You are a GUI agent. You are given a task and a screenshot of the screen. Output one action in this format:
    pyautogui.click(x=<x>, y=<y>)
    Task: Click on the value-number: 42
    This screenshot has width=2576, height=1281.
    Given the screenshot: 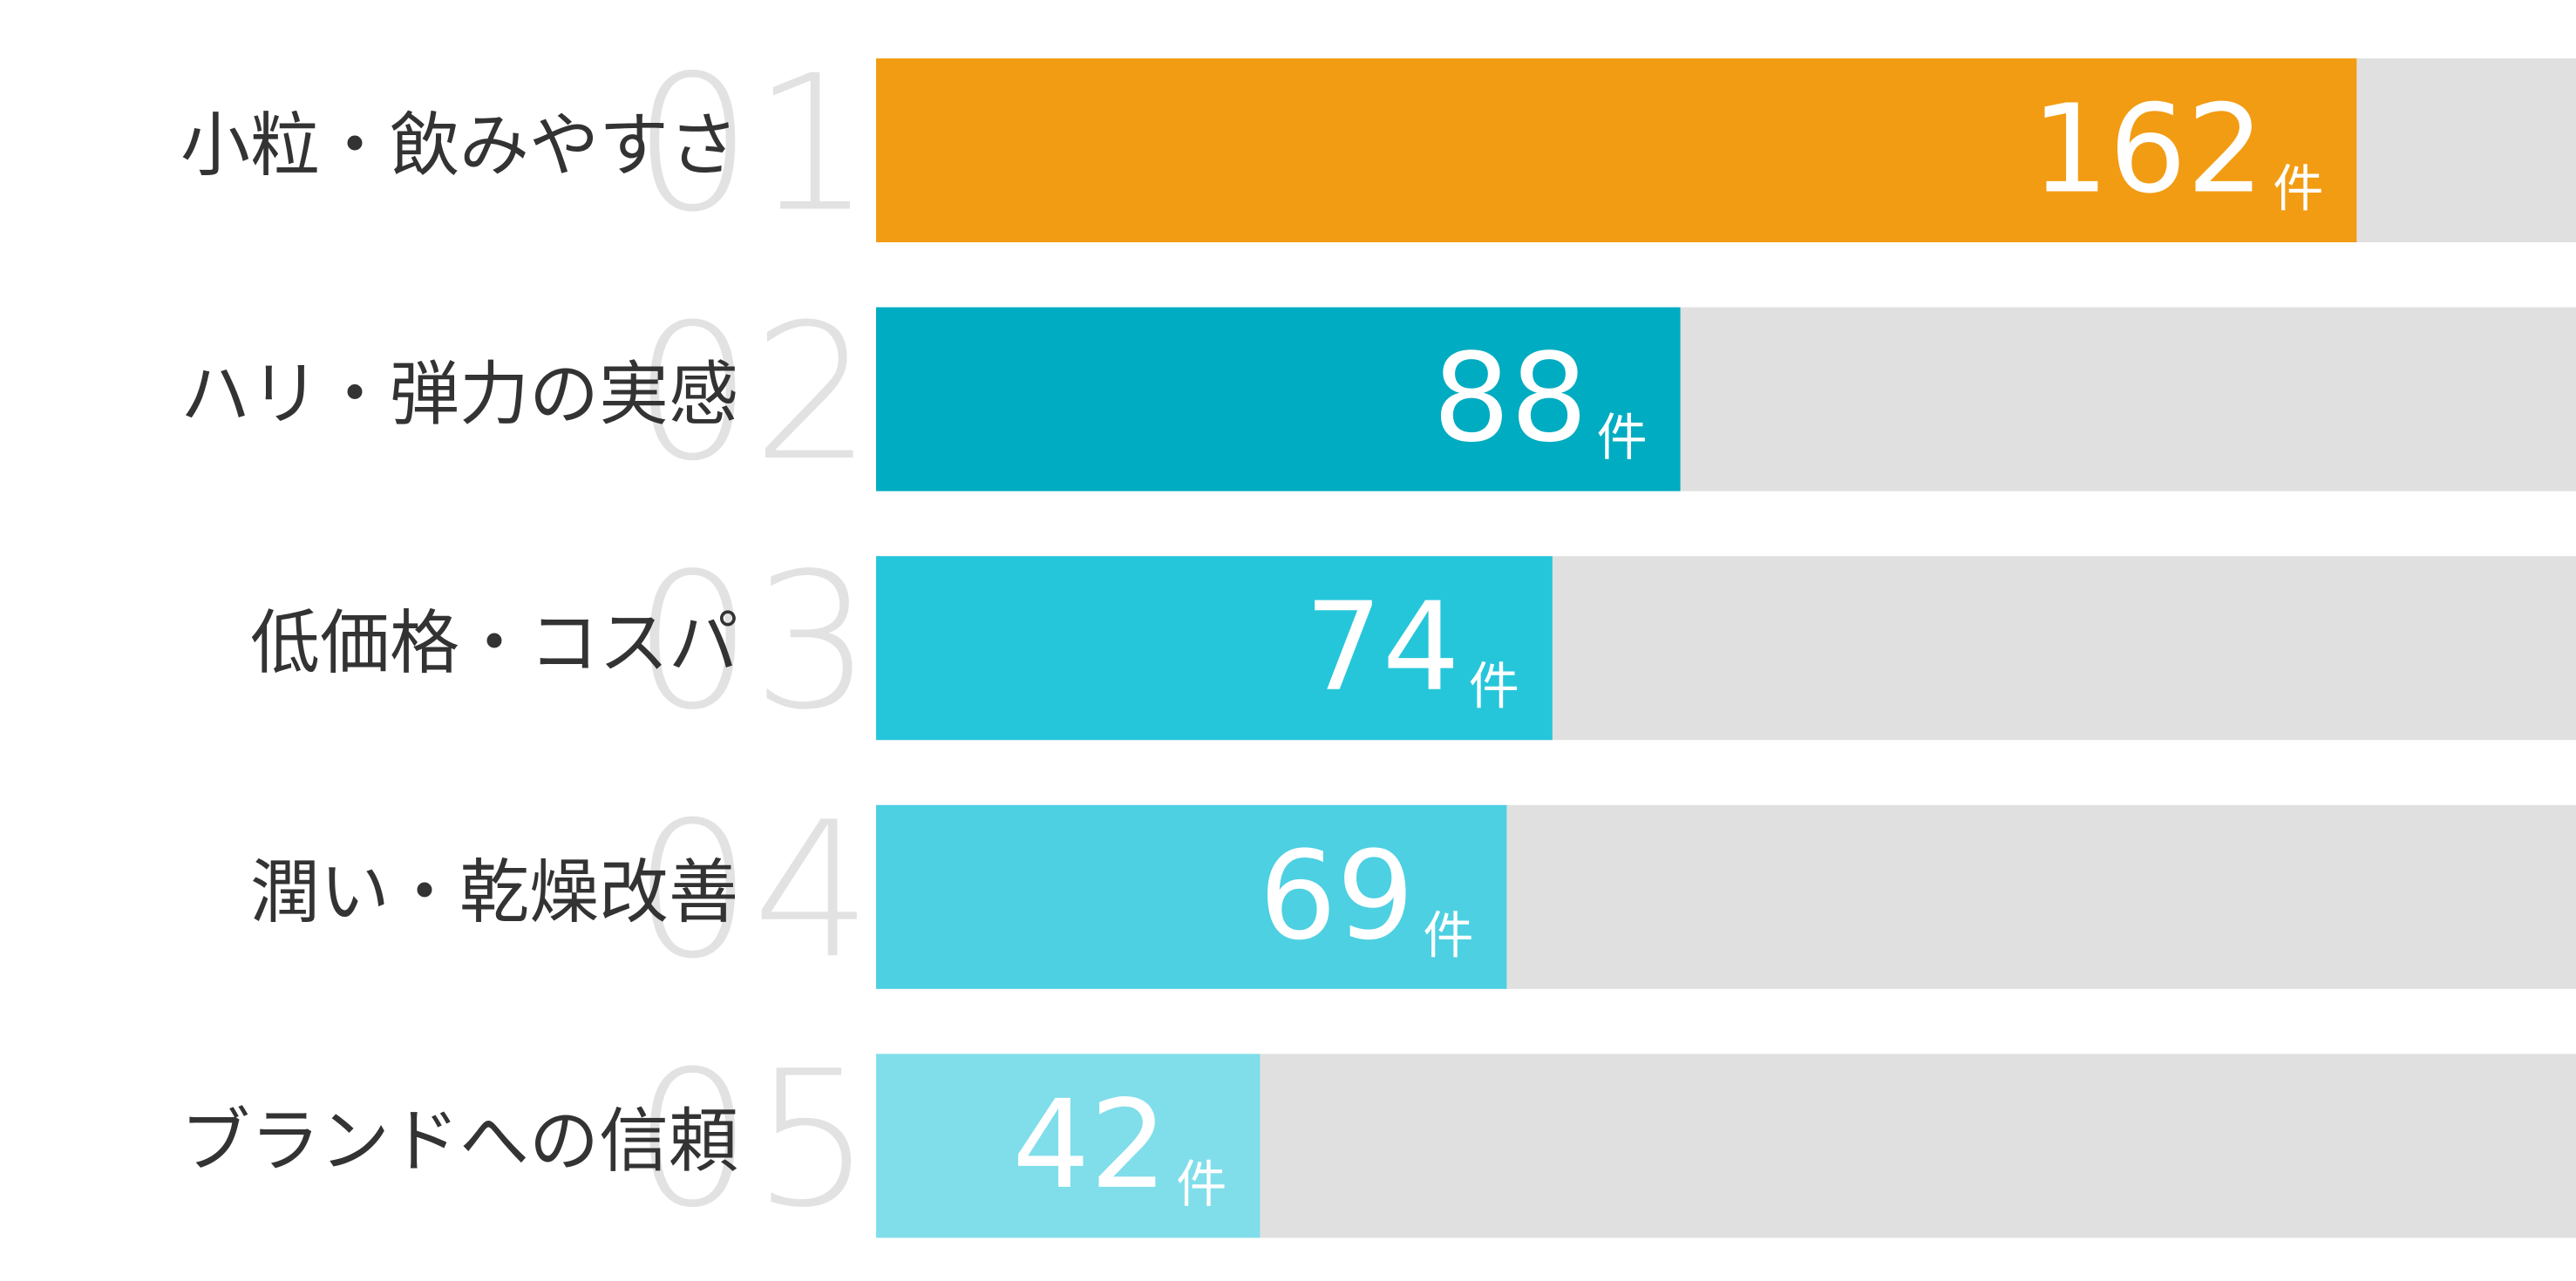 What is the action you would take?
    pyautogui.click(x=1089, y=1145)
    